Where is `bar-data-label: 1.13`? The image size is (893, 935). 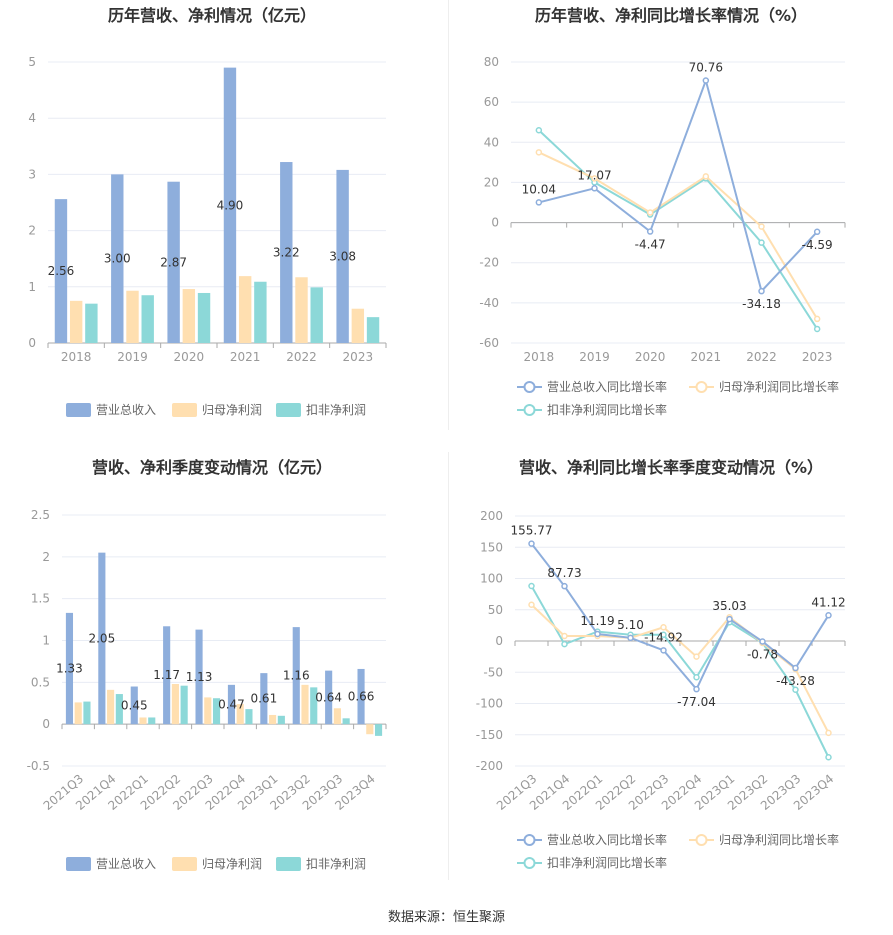 bar-data-label: 1.13 is located at coordinates (199, 677).